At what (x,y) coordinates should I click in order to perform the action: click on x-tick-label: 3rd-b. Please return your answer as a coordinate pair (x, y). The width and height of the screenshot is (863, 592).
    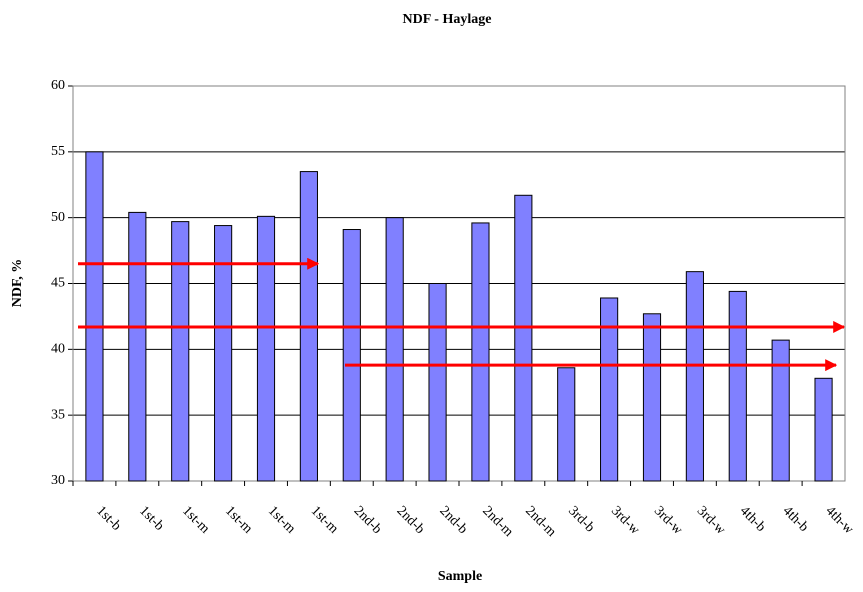
    Looking at the image, I should click on (581, 519).